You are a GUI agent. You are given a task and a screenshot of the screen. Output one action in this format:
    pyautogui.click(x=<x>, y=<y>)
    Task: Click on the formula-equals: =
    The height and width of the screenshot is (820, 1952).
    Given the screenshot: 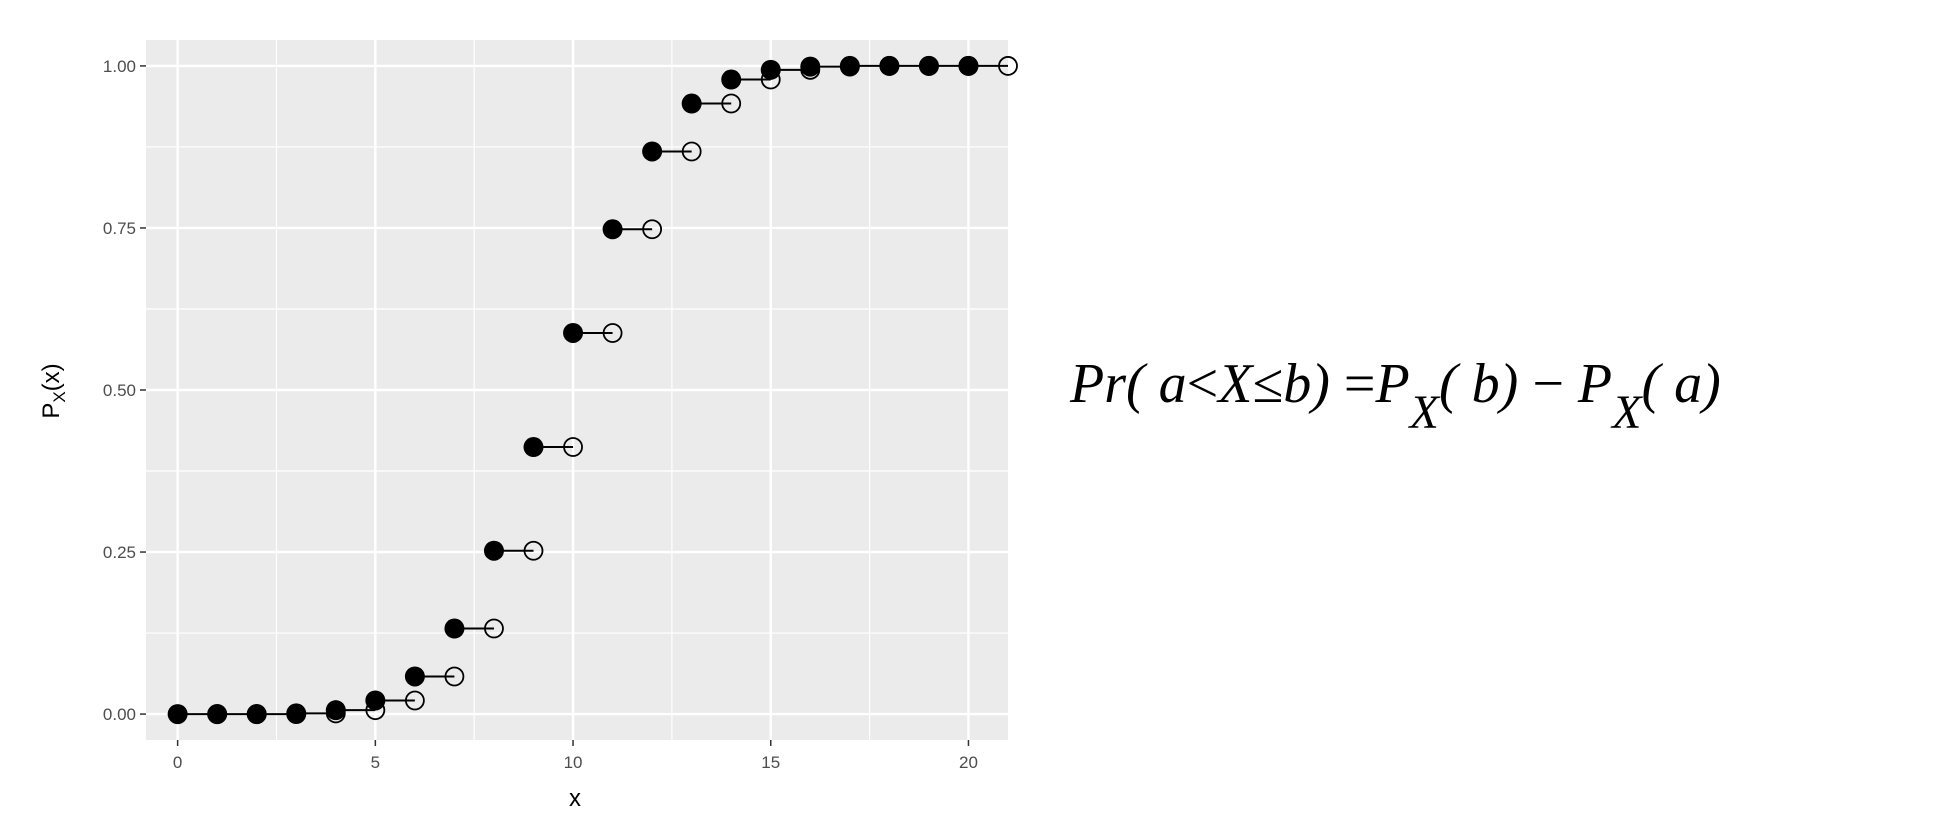 What is the action you would take?
    pyautogui.click(x=1359, y=384)
    